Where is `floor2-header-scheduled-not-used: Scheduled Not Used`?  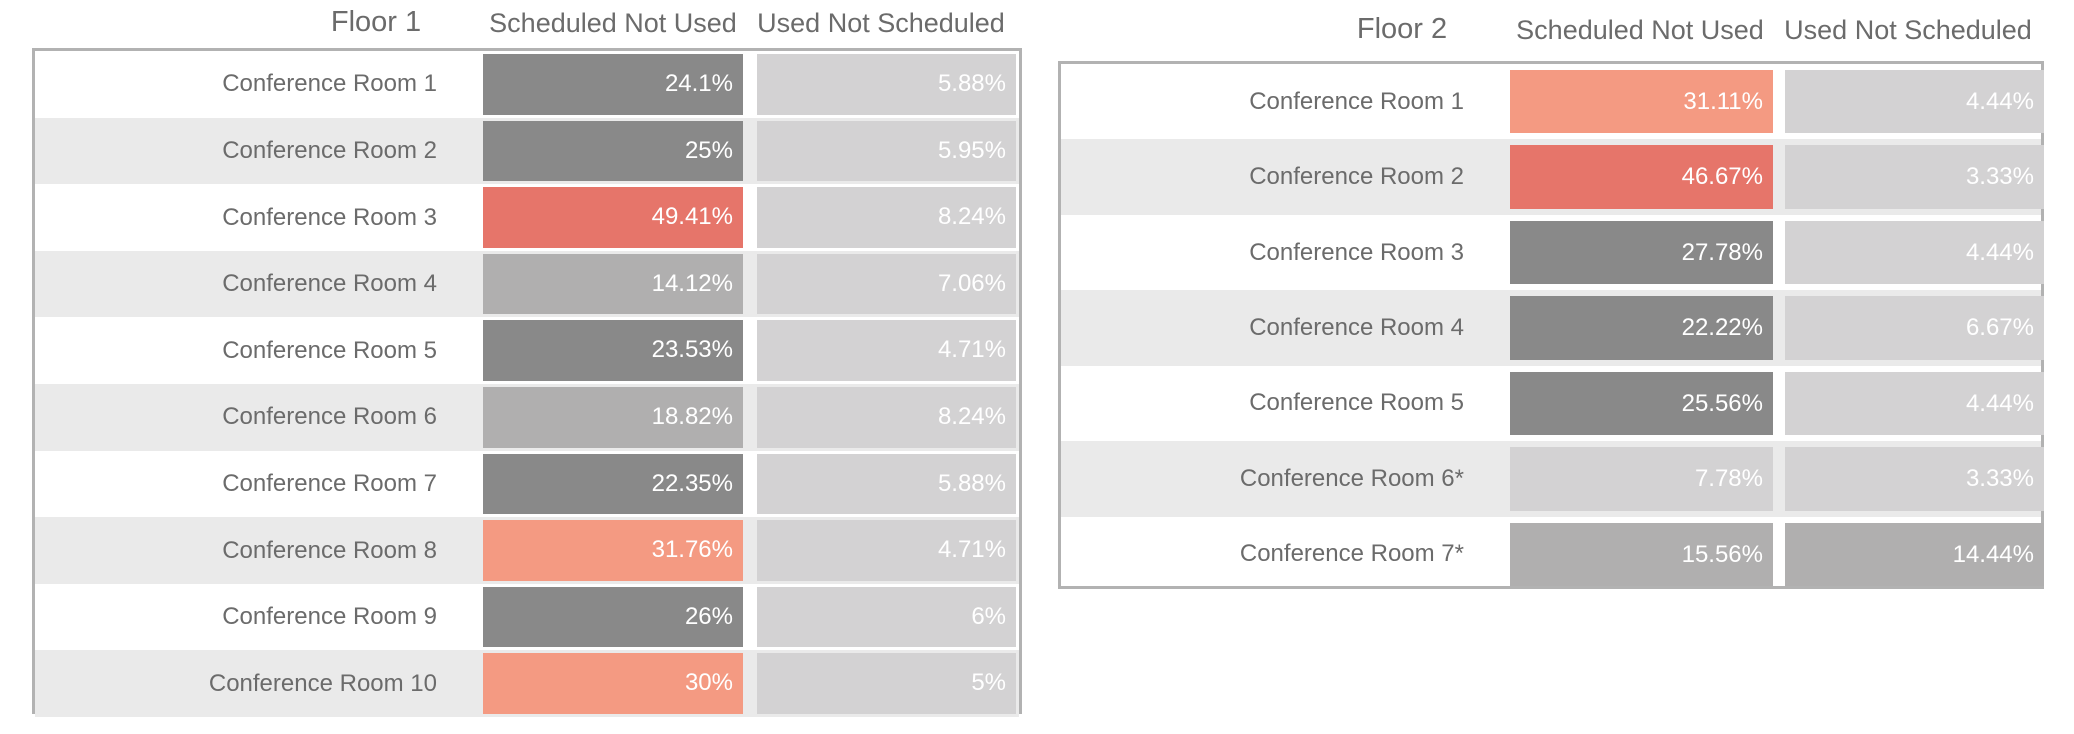
floor2-header-scheduled-not-used: Scheduled Not Used is located at coordinates (1640, 30).